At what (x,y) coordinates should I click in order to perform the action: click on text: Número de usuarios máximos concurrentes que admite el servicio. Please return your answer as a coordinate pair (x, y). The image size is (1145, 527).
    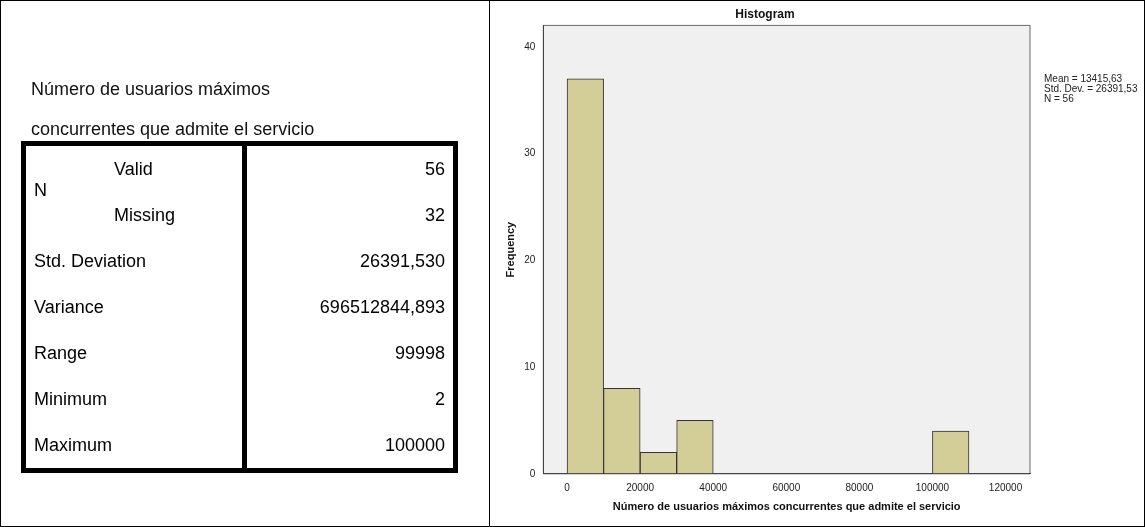
    Looking at the image, I should click on (173, 109).